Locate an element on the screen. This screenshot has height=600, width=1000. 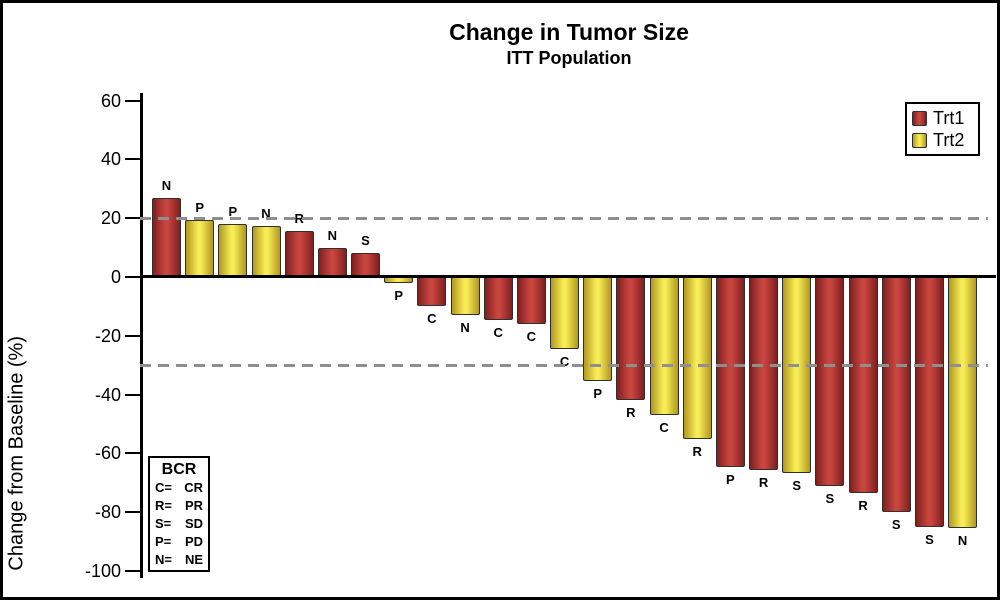
chart-title: Change in Tumor Size is located at coordinates (569, 32).